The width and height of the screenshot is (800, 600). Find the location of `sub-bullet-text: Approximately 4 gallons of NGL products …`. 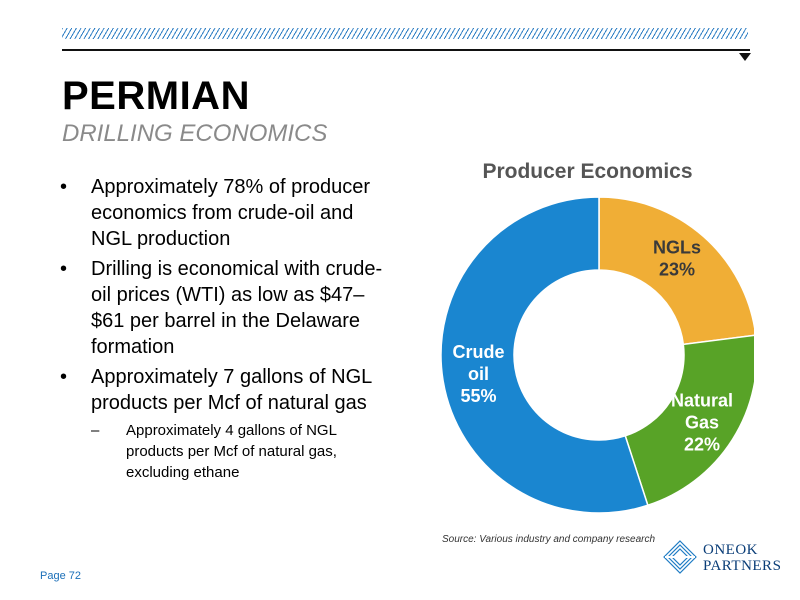

sub-bullet-text: Approximately 4 gallons of NGL products … is located at coordinates (231, 451).